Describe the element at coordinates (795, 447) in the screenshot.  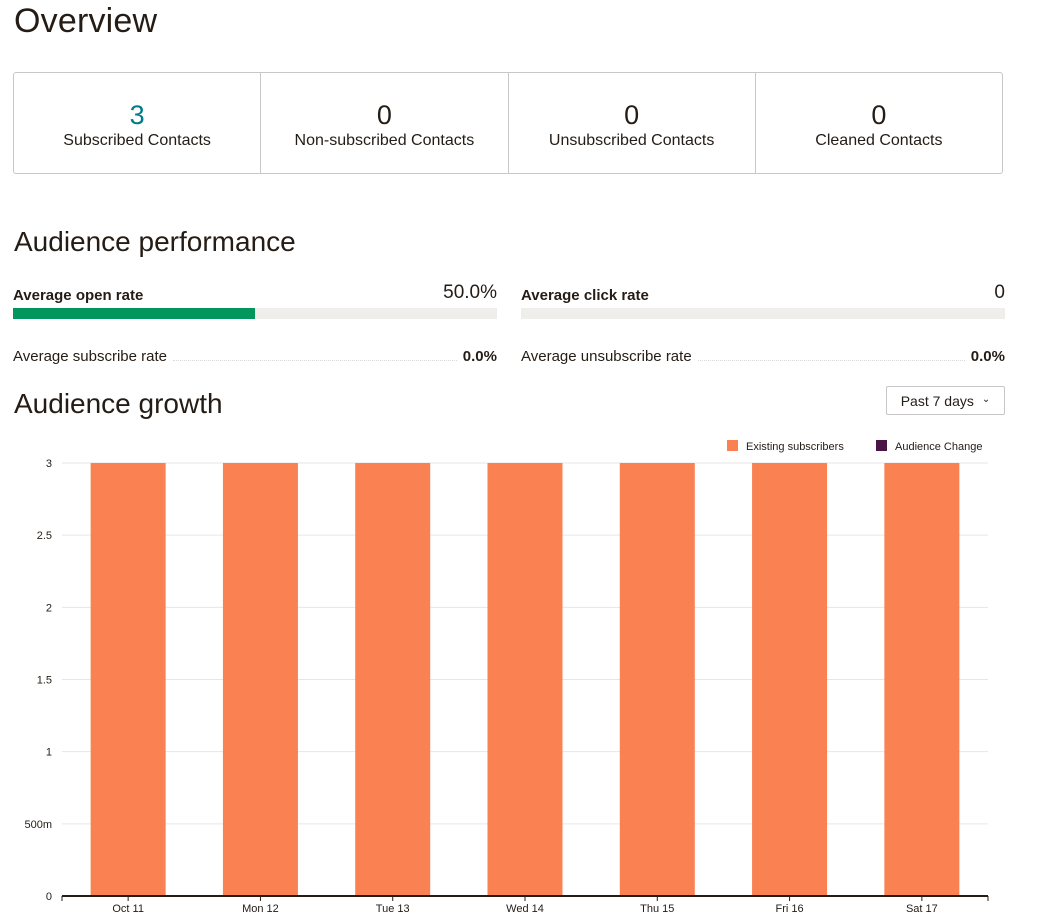
I see `legend-label: Existing subscribers` at that location.